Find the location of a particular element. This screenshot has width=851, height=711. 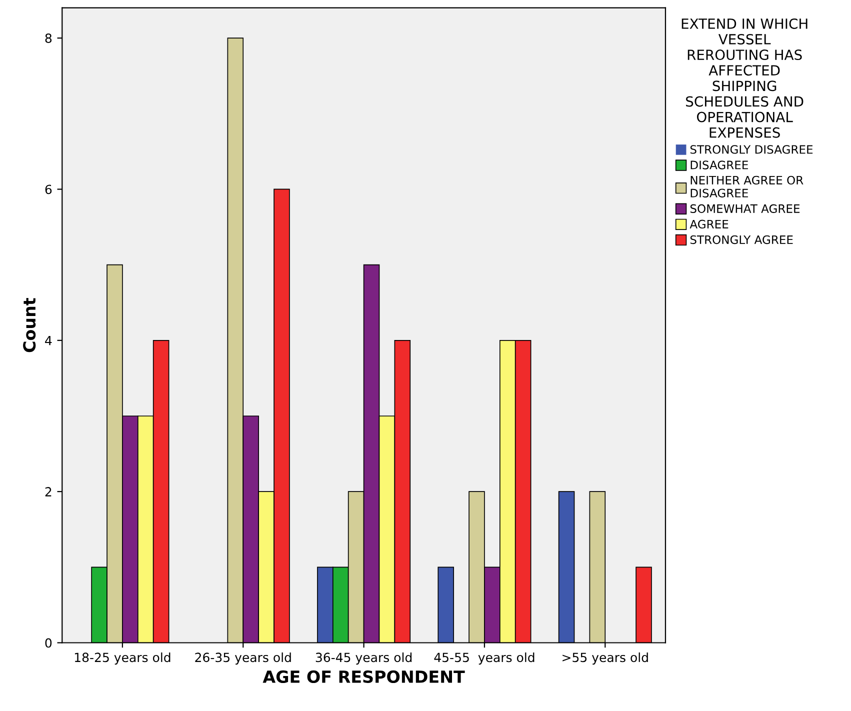

legend-label: AGREE is located at coordinates (709, 224).